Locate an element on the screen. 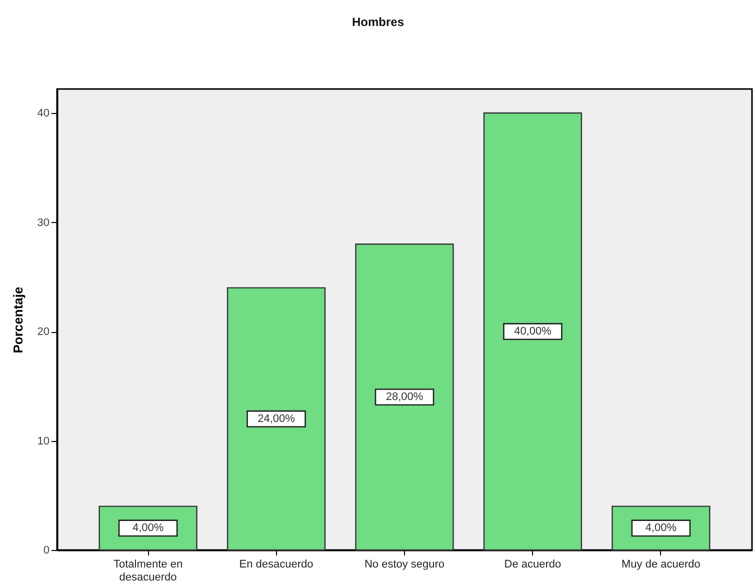 The width and height of the screenshot is (756, 587). data-label: 28,00% is located at coordinates (405, 397).